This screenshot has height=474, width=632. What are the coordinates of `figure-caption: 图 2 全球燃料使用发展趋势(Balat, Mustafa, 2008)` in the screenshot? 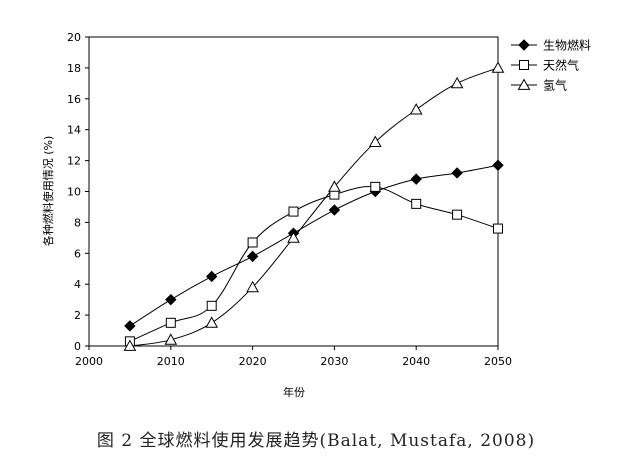 It's located at (316, 441).